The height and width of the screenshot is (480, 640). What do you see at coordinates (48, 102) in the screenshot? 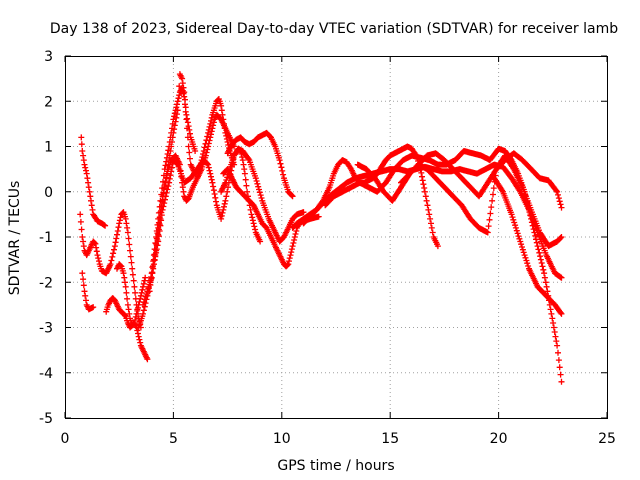
I see `y-tick-label: 2` at bounding box center [48, 102].